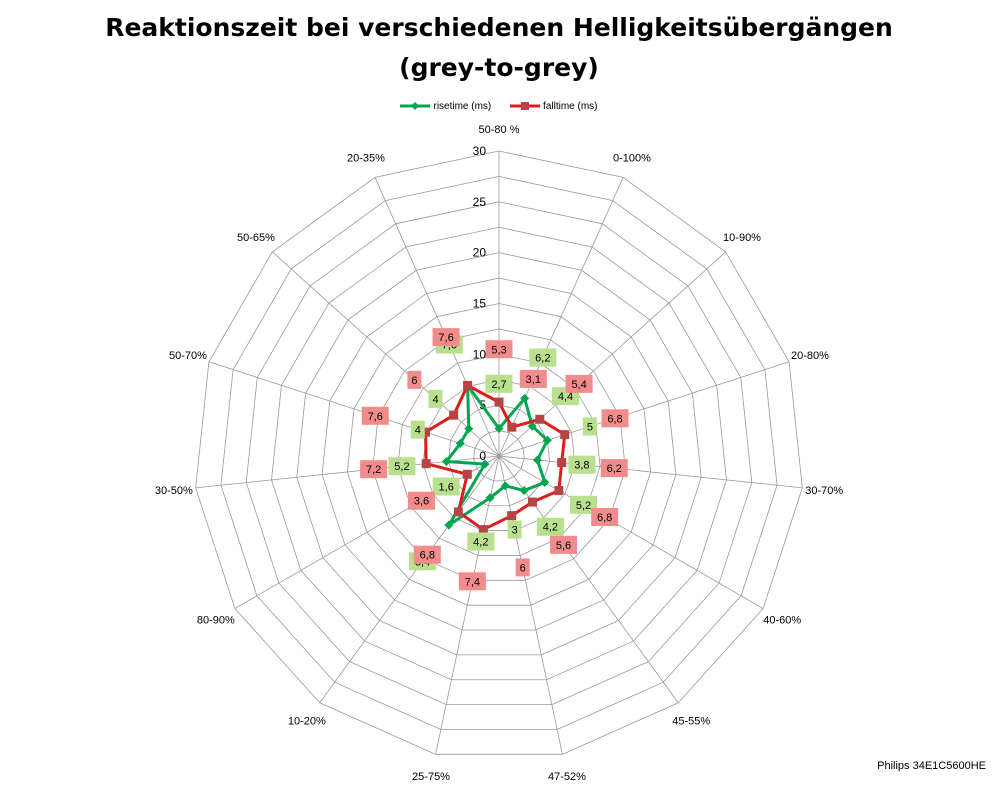 The height and width of the screenshot is (786, 998). I want to click on data-label: 4, so click(418, 431).